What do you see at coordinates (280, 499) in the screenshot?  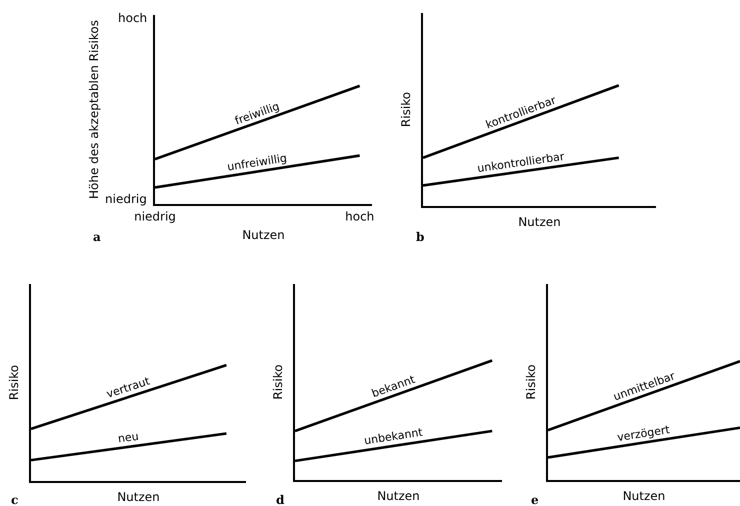 I see `text: d` at bounding box center [280, 499].